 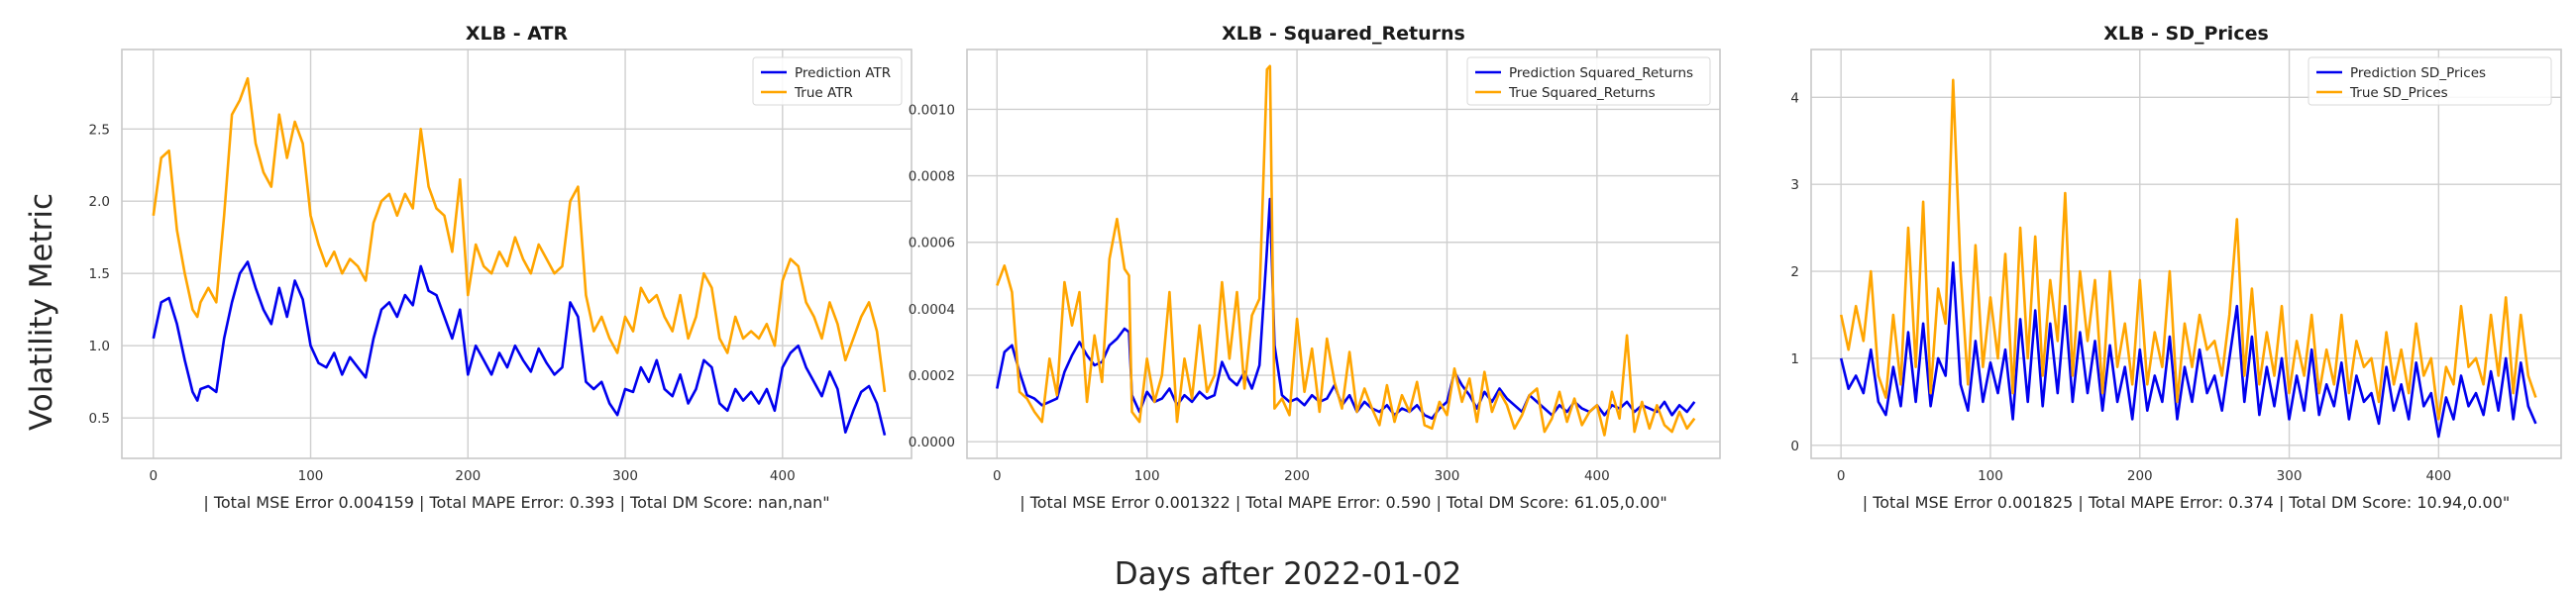 What do you see at coordinates (2398, 93) in the screenshot?
I see `legend-label-true: True SD_Prices` at bounding box center [2398, 93].